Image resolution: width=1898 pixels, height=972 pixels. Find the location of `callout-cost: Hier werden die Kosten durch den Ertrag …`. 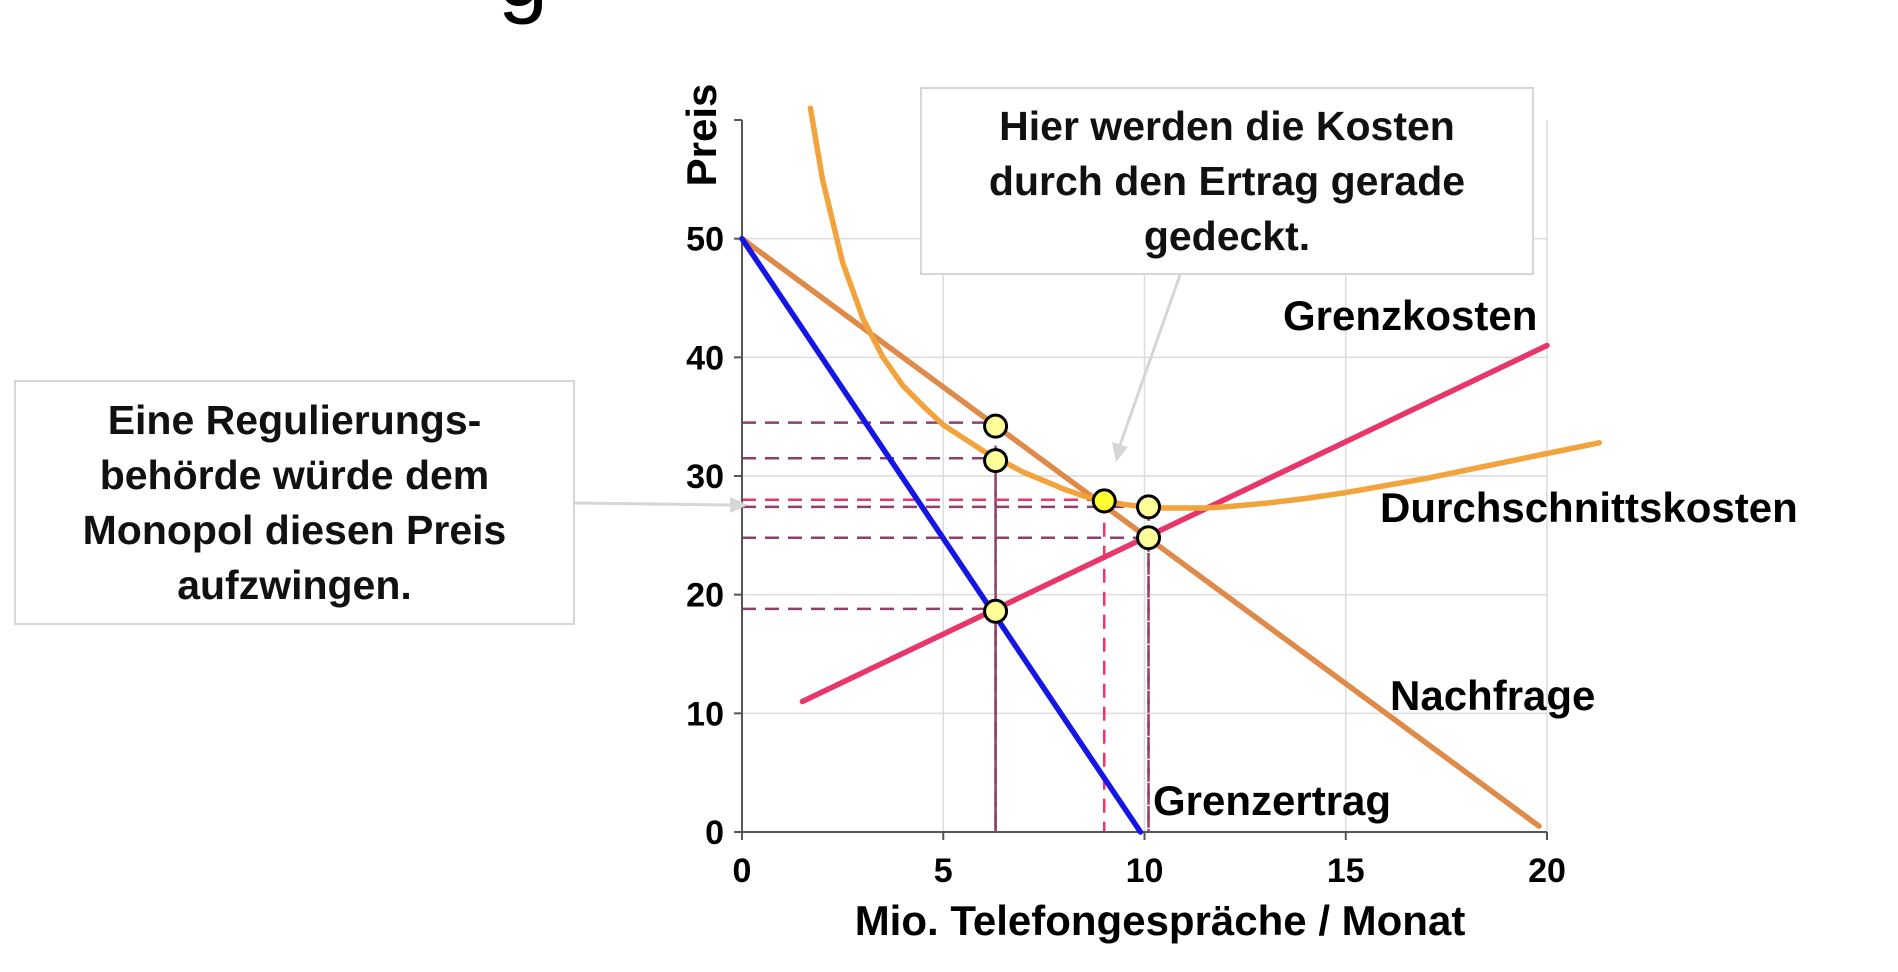

callout-cost: Hier werden die Kosten durch den Ertrag … is located at coordinates (1227, 181).